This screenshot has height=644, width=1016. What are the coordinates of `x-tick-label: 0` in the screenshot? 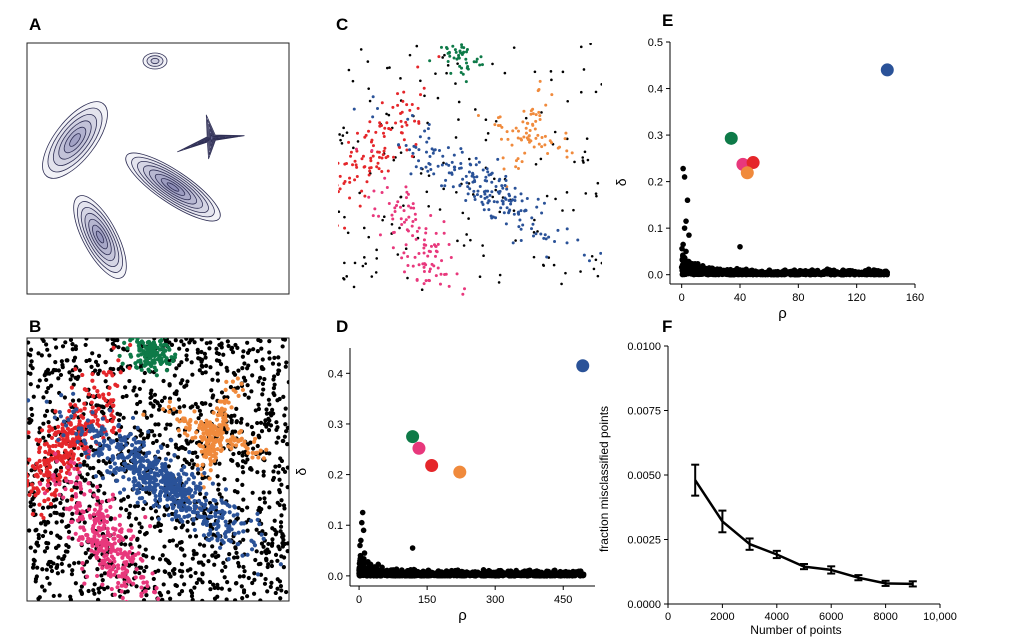 It's located at (359, 600).